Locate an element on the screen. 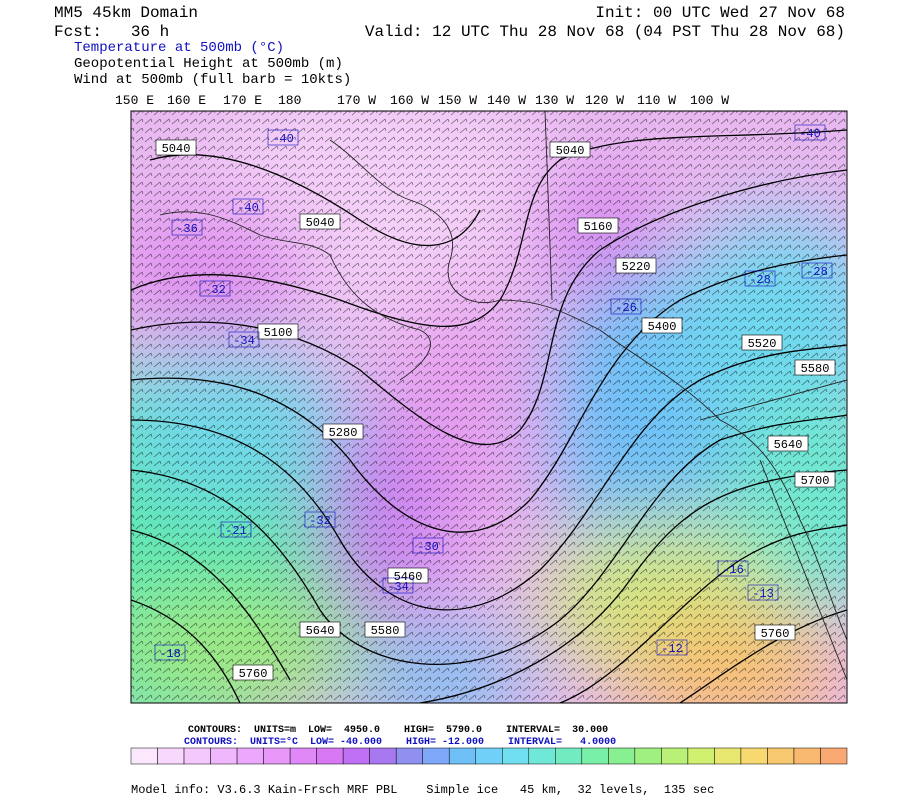 This screenshot has height=805, width=900. domain-title: MM5 45km Domain is located at coordinates (126, 13).